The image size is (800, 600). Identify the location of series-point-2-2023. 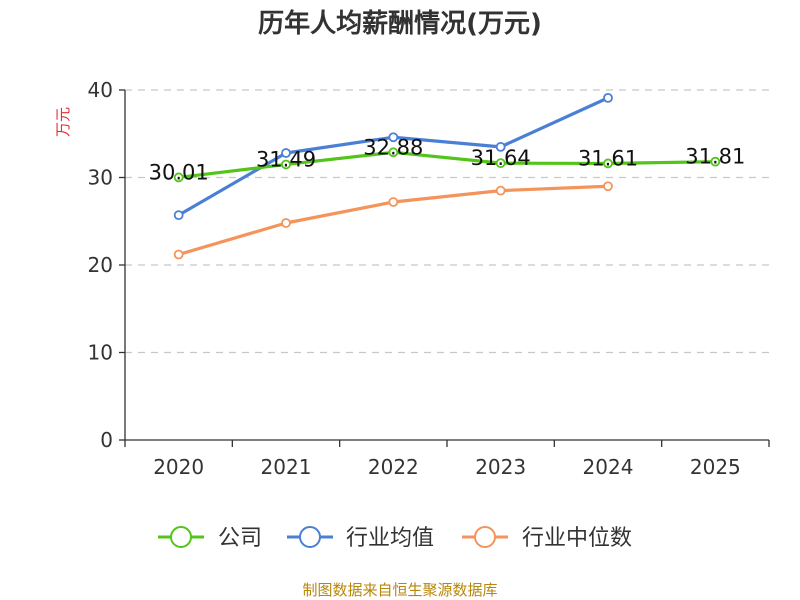
(500, 190).